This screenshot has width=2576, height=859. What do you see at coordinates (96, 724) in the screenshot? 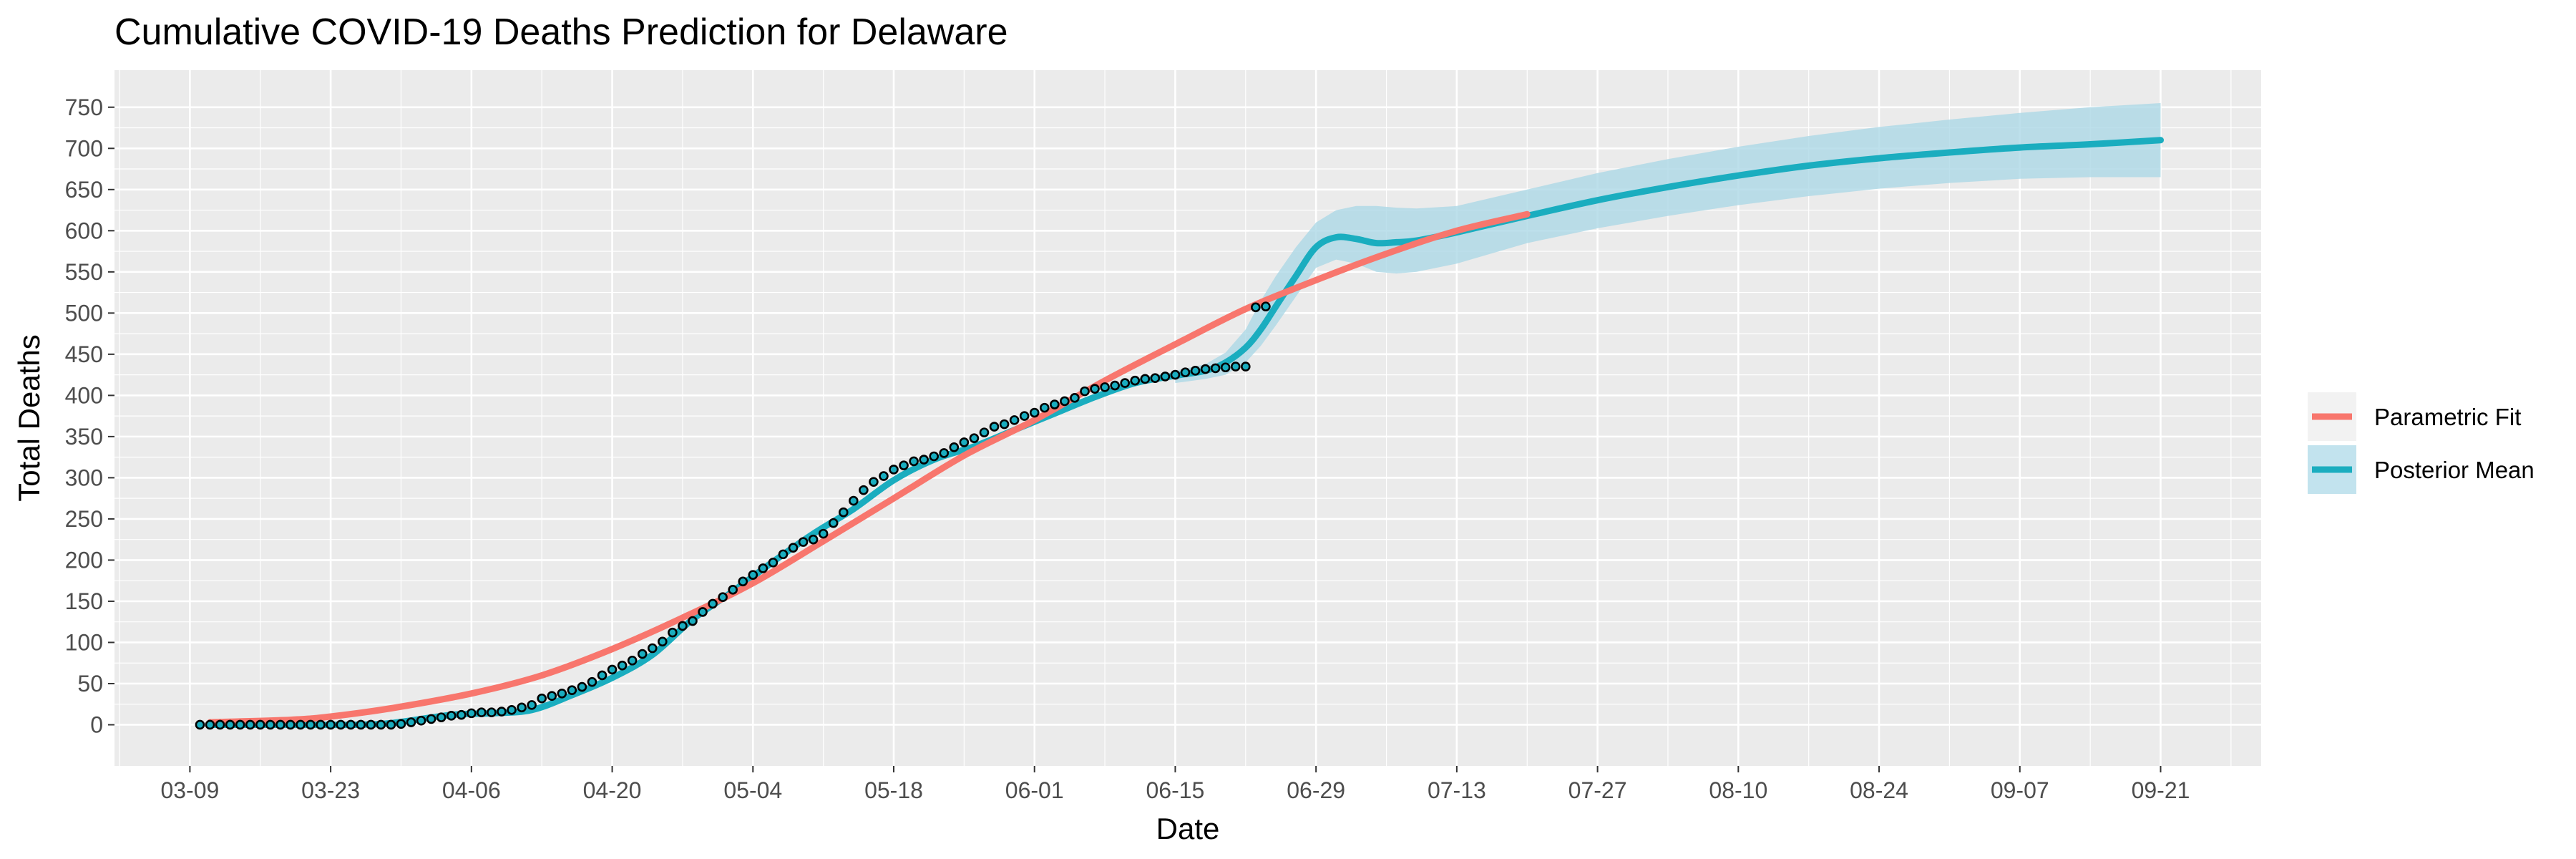
I see `y-tick-label: 0` at bounding box center [96, 724].